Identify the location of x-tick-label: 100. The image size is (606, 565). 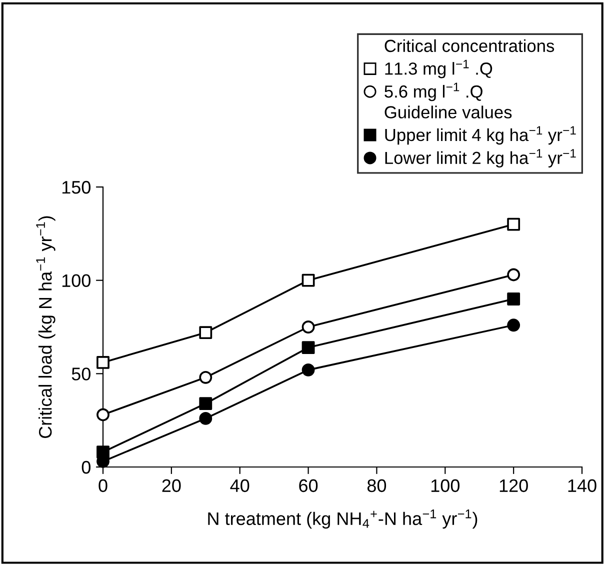
(445, 485).